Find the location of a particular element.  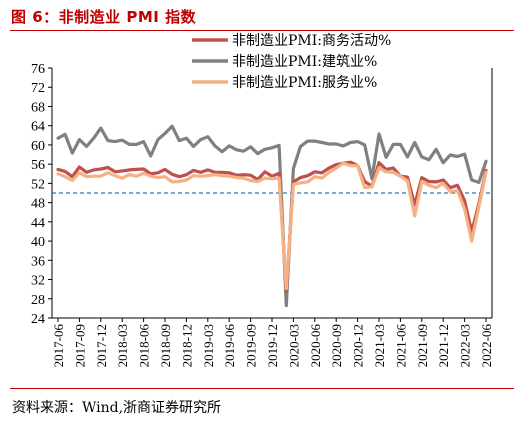

x-tick-label: 2020-03 is located at coordinates (293, 345).